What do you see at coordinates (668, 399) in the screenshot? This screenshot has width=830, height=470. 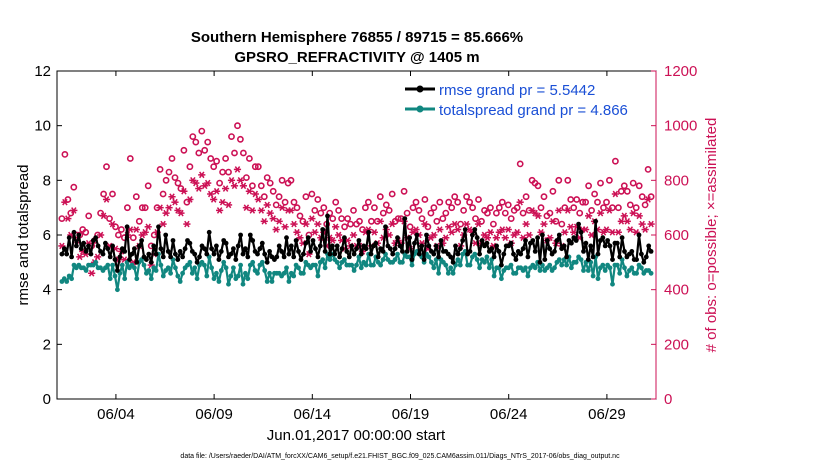 I see `y-right-tick-label: 0` at bounding box center [668, 399].